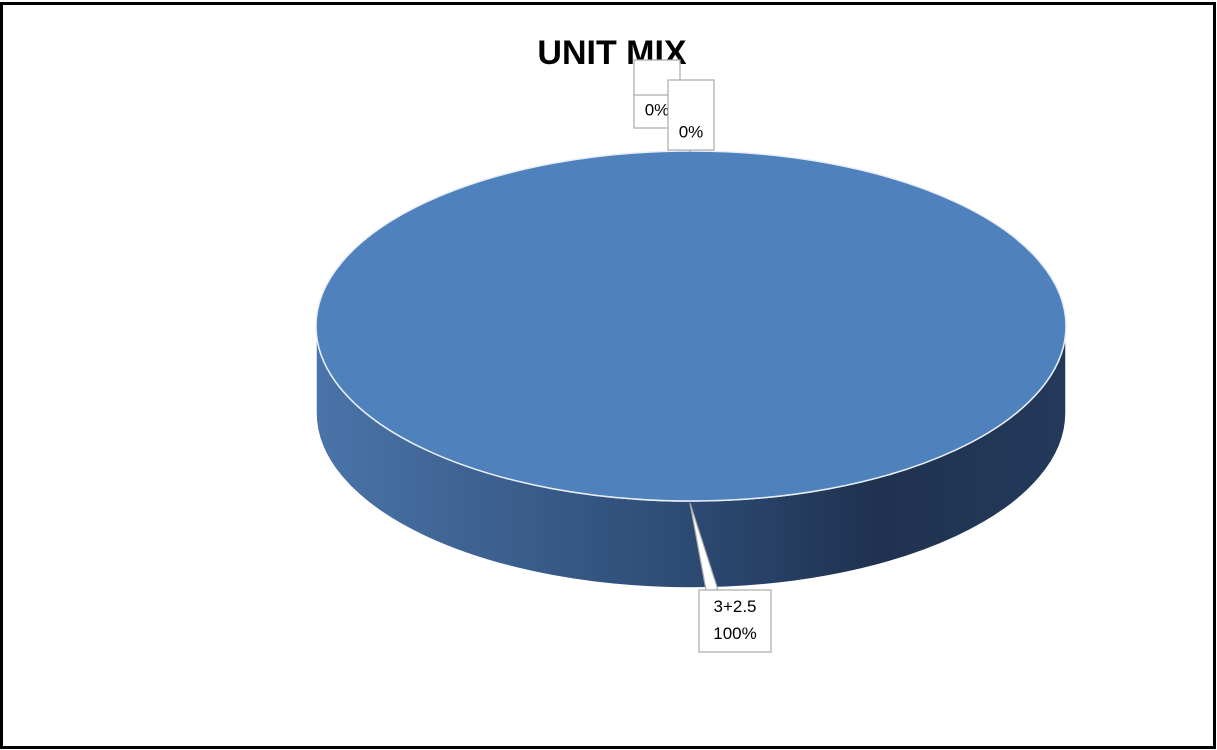  I want to click on data-label-category: 3+2.5, so click(734, 606).